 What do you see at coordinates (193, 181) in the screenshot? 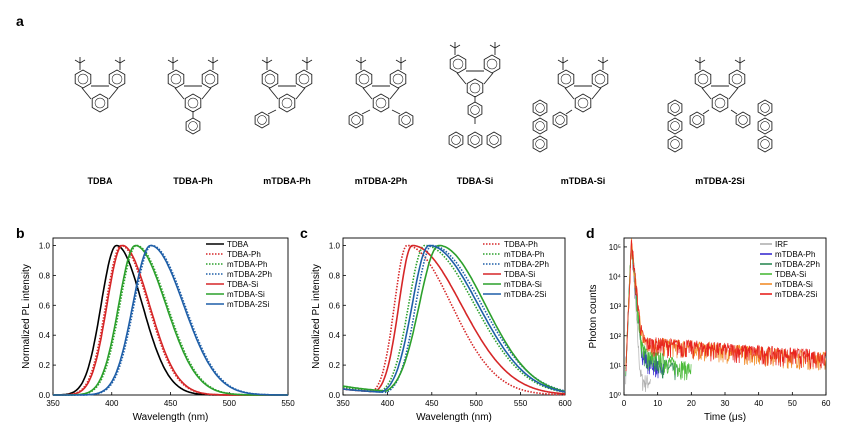
I see `molecule-name: TDBA-Ph` at bounding box center [193, 181].